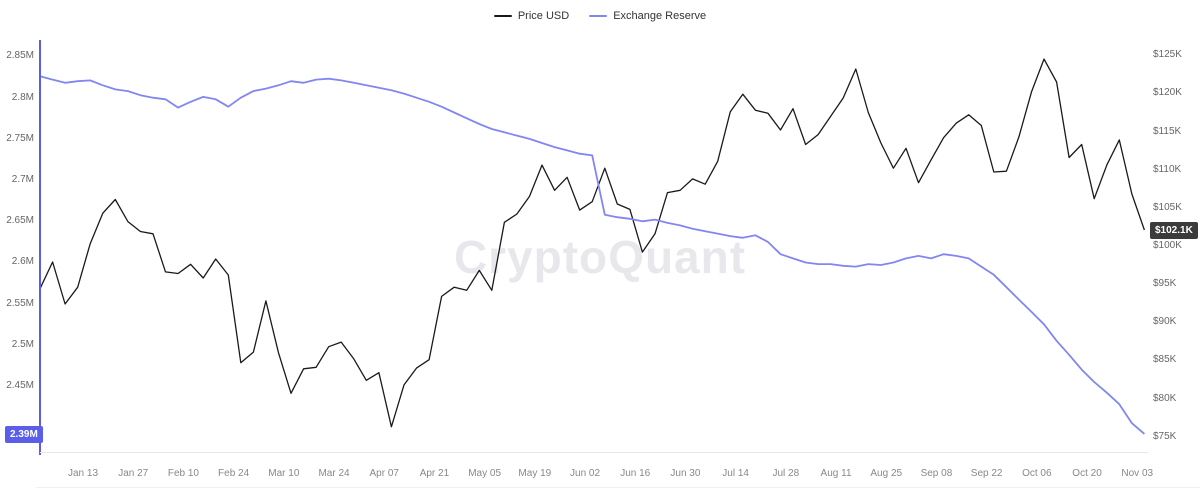  What do you see at coordinates (40, 247) in the screenshot?
I see `reserve-axis-line` at bounding box center [40, 247].